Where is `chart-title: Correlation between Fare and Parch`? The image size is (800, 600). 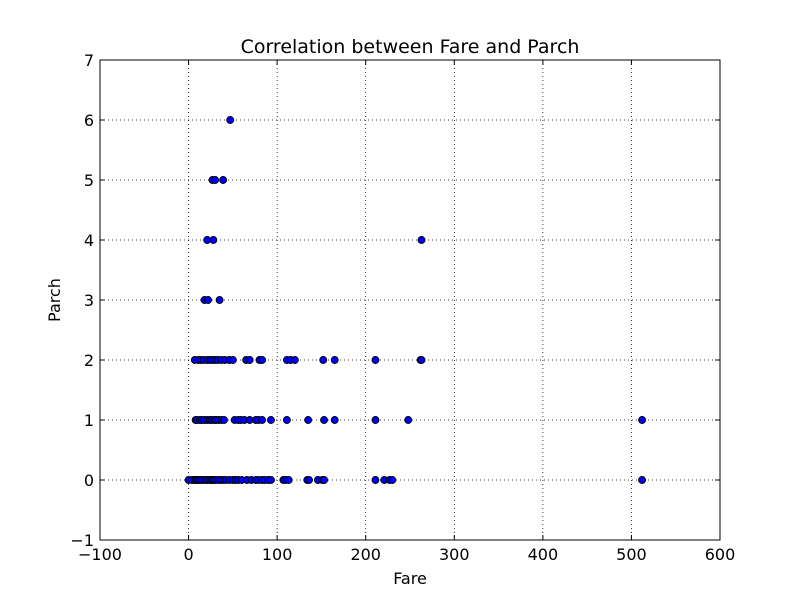 chart-title: Correlation between Fare and Parch is located at coordinates (410, 47).